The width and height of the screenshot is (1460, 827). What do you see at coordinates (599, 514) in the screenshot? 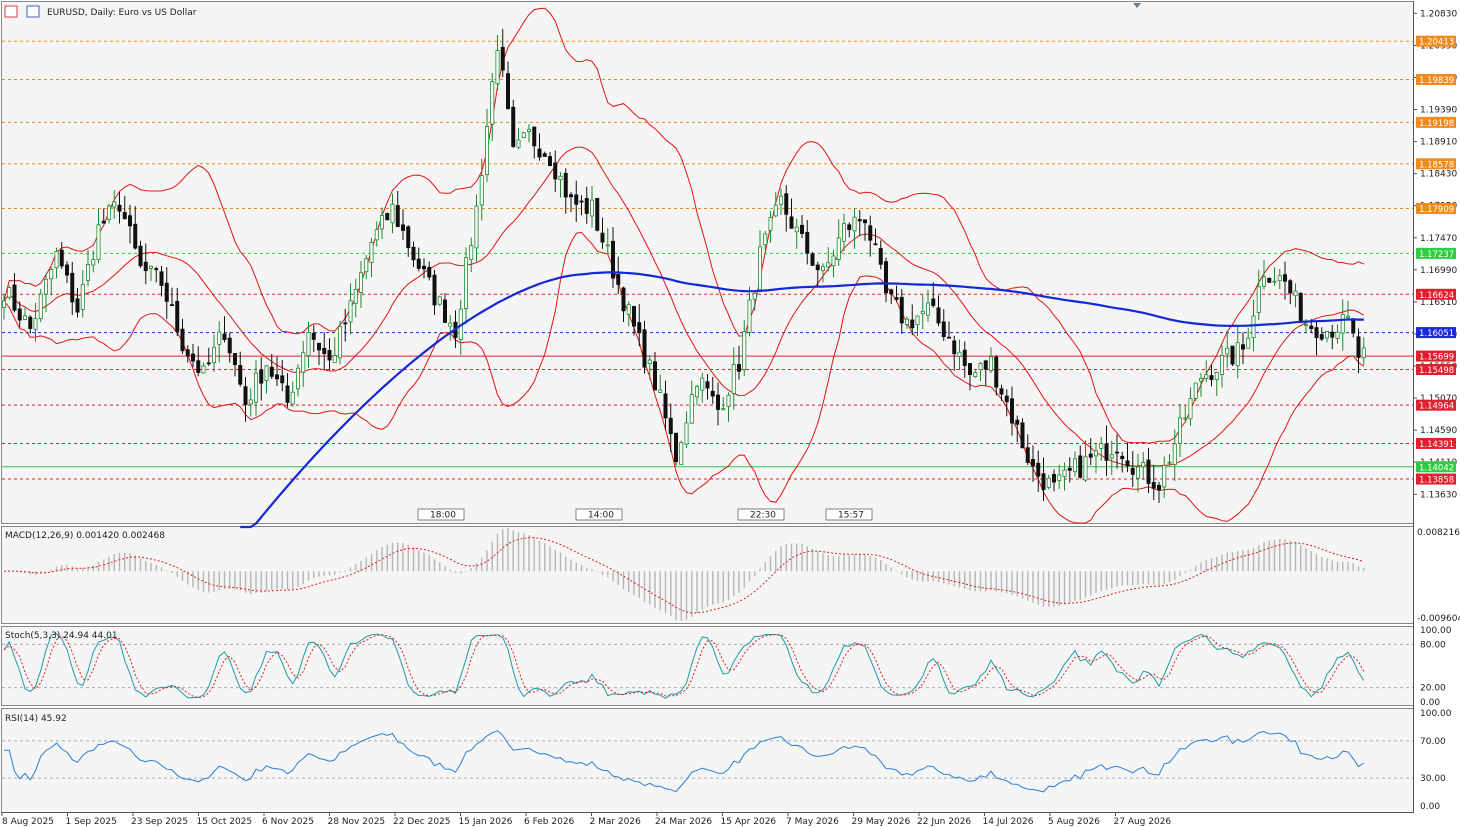
I see `session-marker: 14:00` at bounding box center [599, 514].